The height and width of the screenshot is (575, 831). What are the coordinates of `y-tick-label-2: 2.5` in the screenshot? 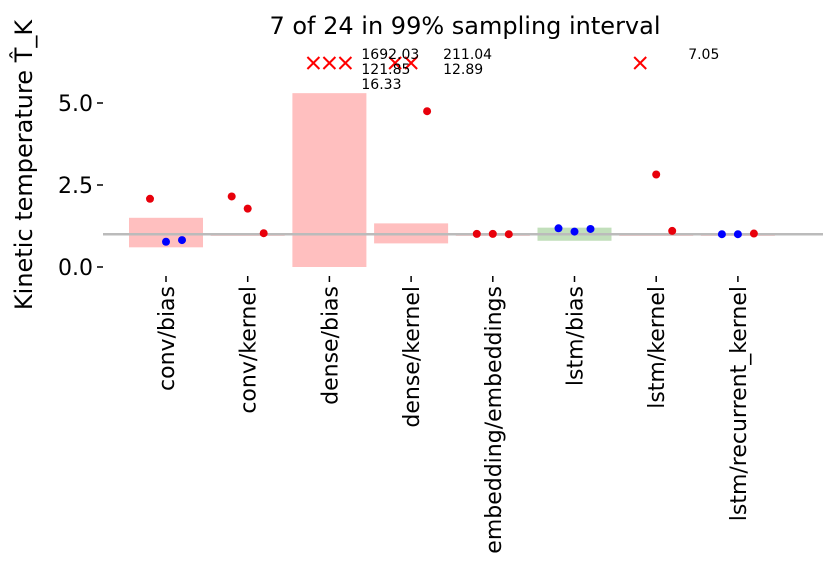 It's located at (75, 186).